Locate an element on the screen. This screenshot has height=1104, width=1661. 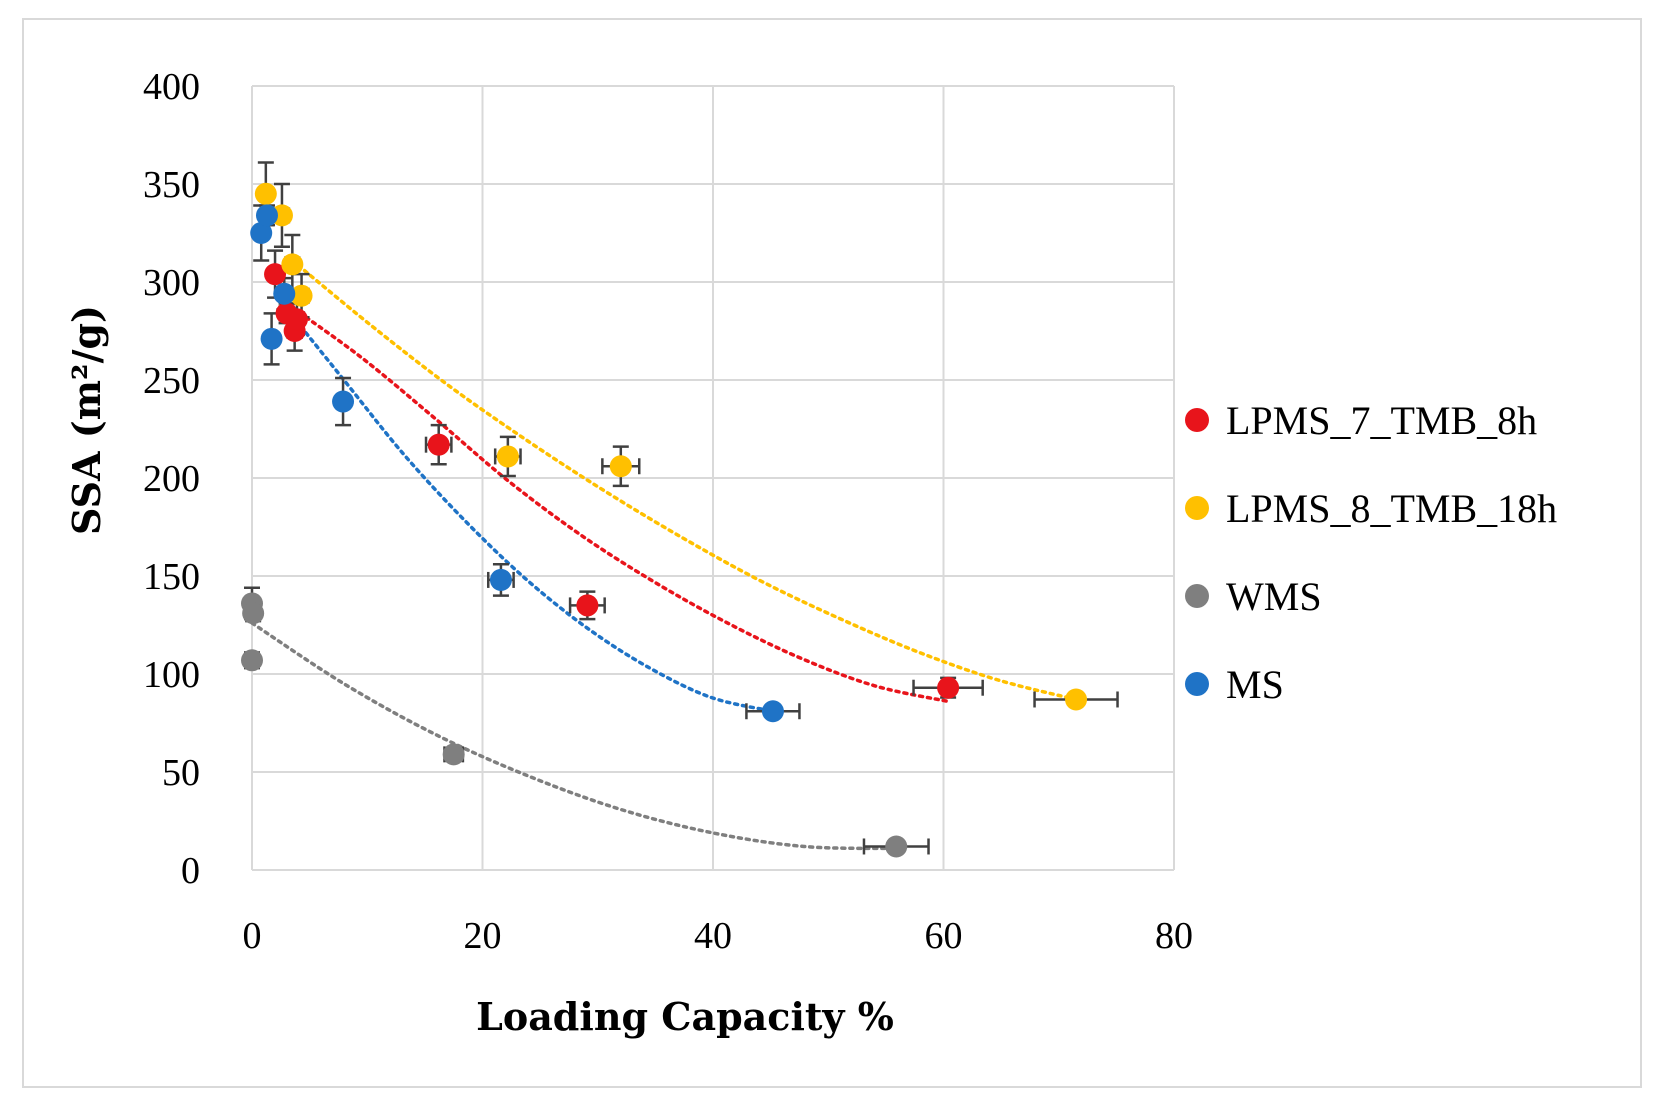
y-tick-label: 300 is located at coordinates (171, 283).